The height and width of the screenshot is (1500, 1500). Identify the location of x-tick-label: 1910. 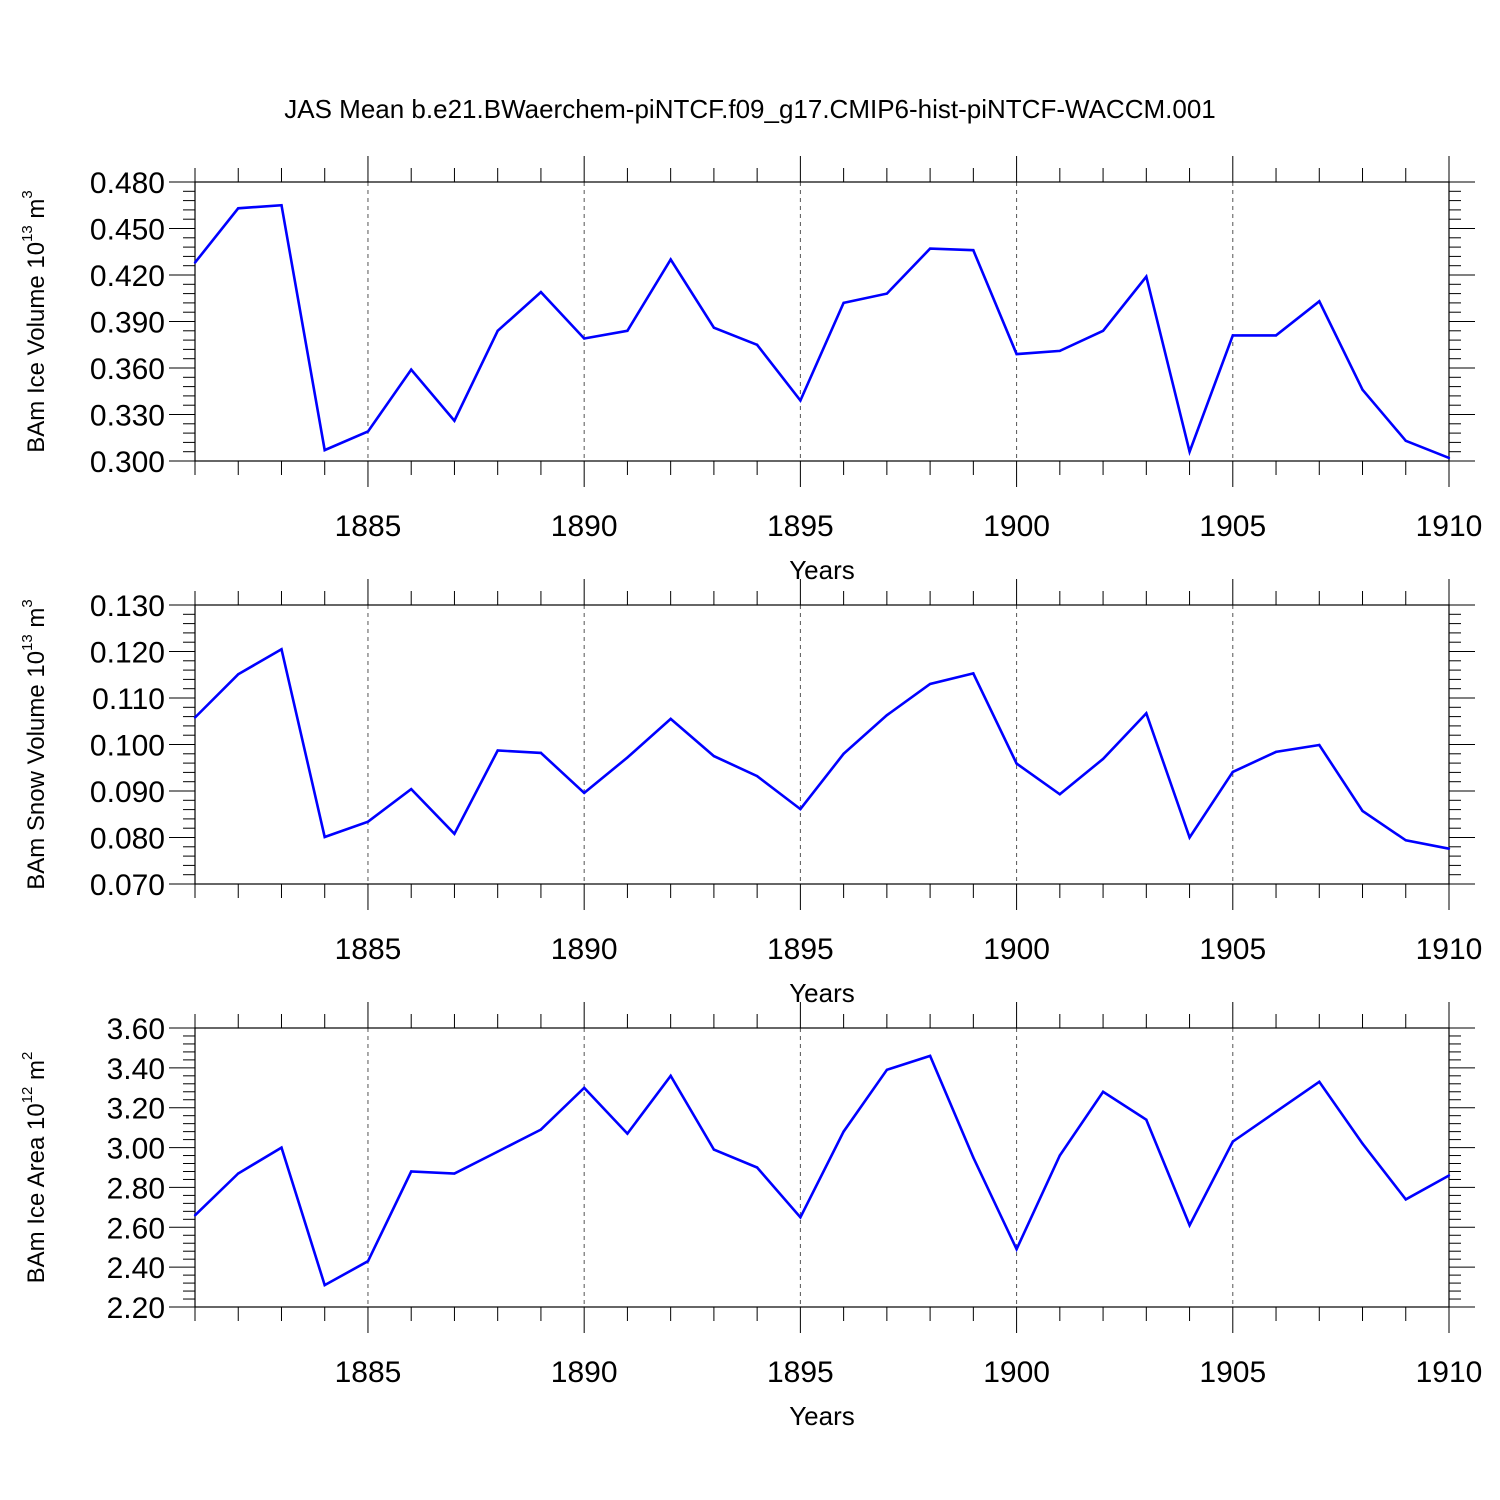
(1449, 526).